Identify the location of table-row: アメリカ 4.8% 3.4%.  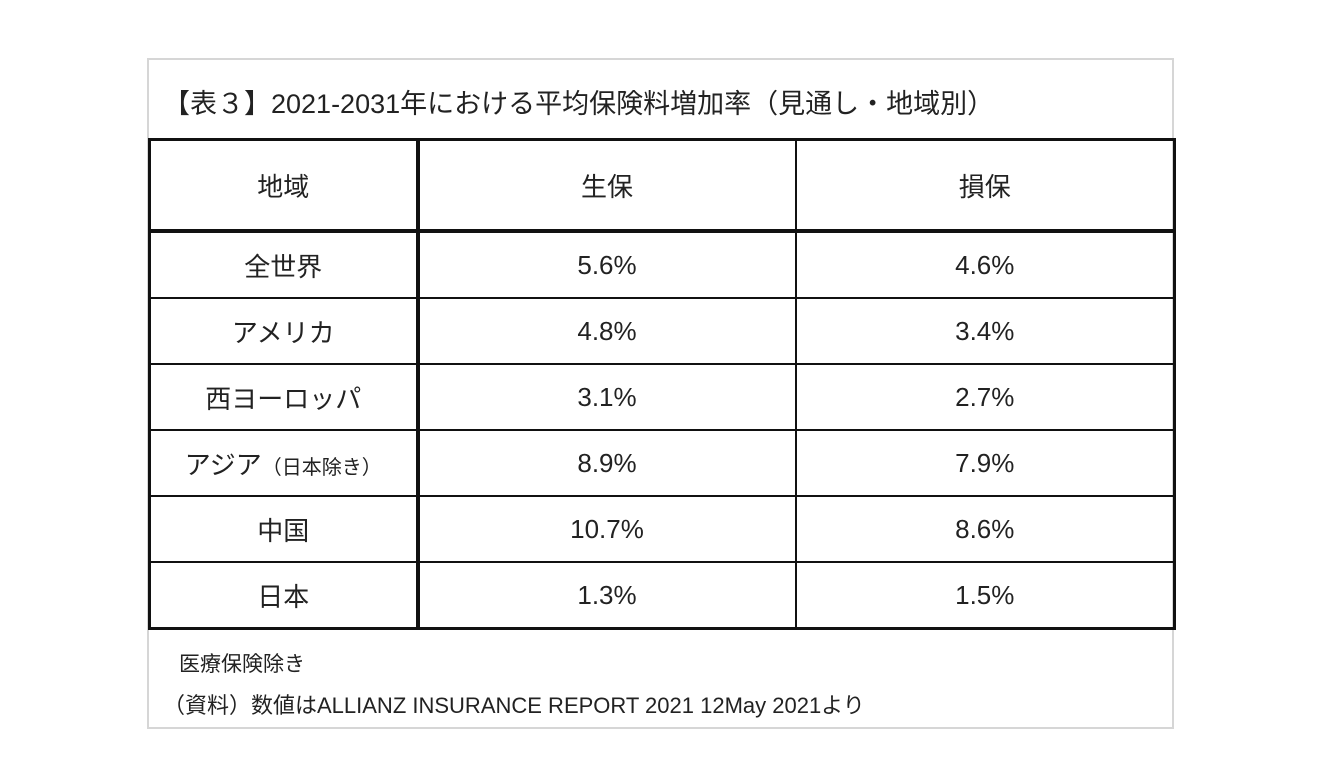
(662, 331).